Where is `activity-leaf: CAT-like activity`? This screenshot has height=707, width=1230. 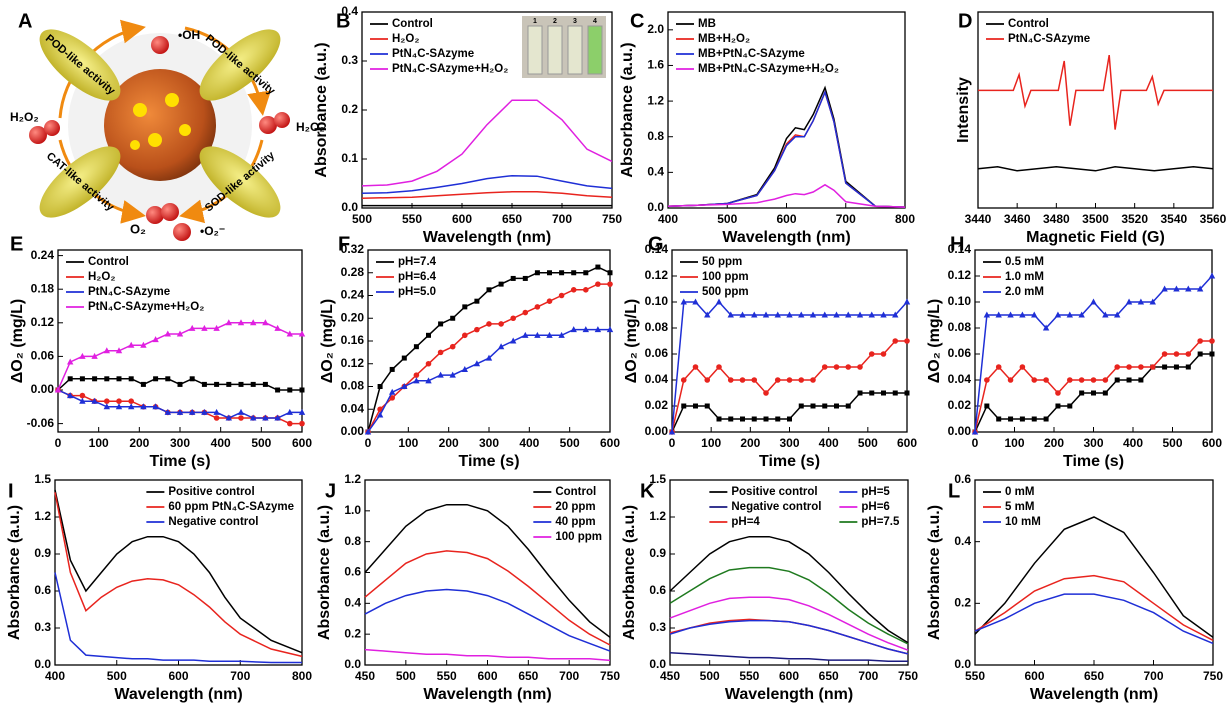 activity-leaf: CAT-like activity is located at coordinates (80, 182).